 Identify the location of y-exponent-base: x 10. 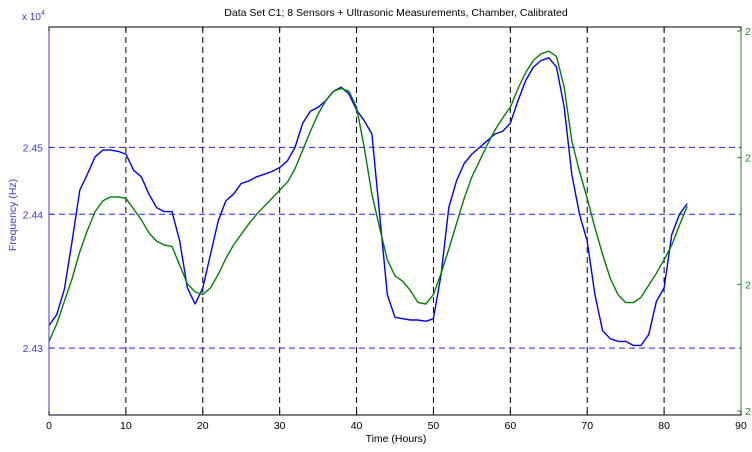
(31, 17).